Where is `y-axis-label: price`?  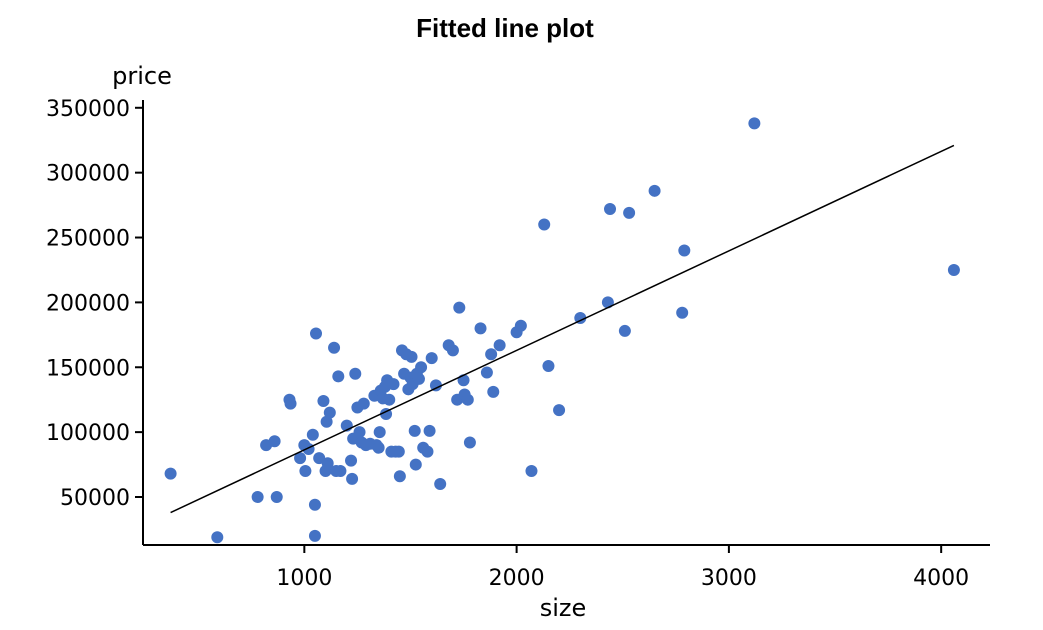
y-axis-label: price is located at coordinates (142, 76).